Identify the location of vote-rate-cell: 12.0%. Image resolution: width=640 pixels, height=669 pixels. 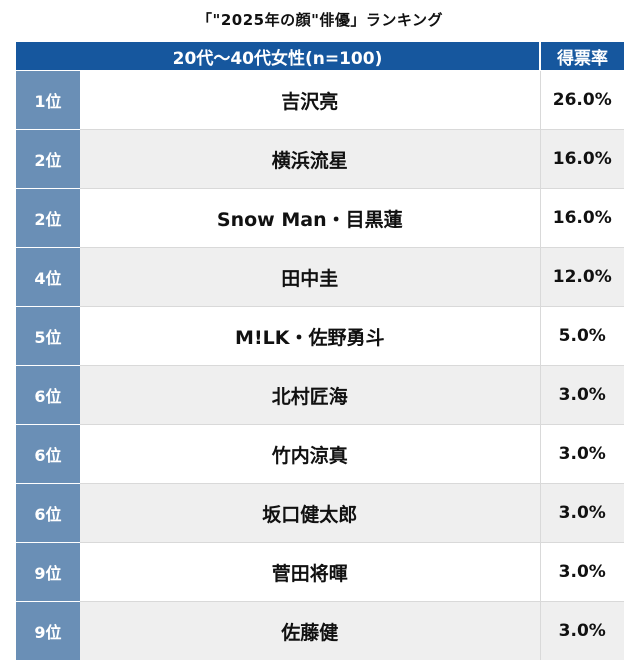
(582, 277).